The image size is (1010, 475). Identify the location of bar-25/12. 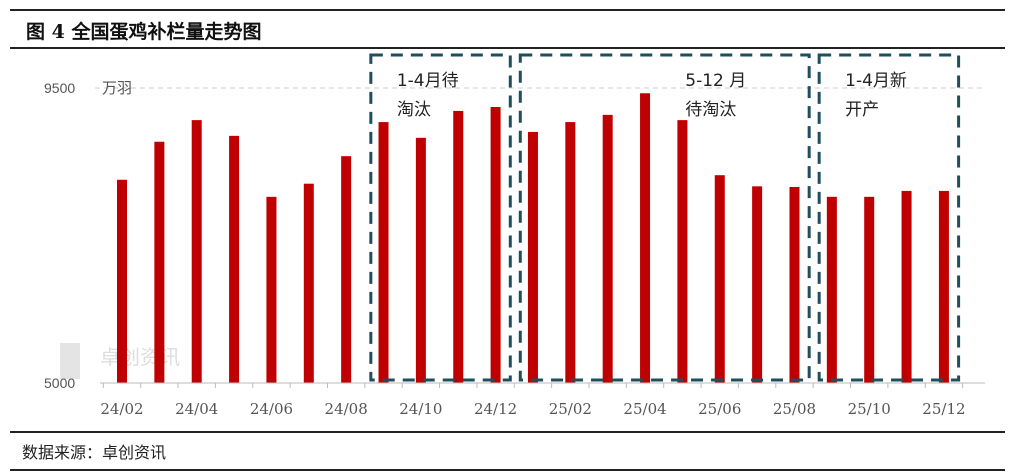
(943, 286).